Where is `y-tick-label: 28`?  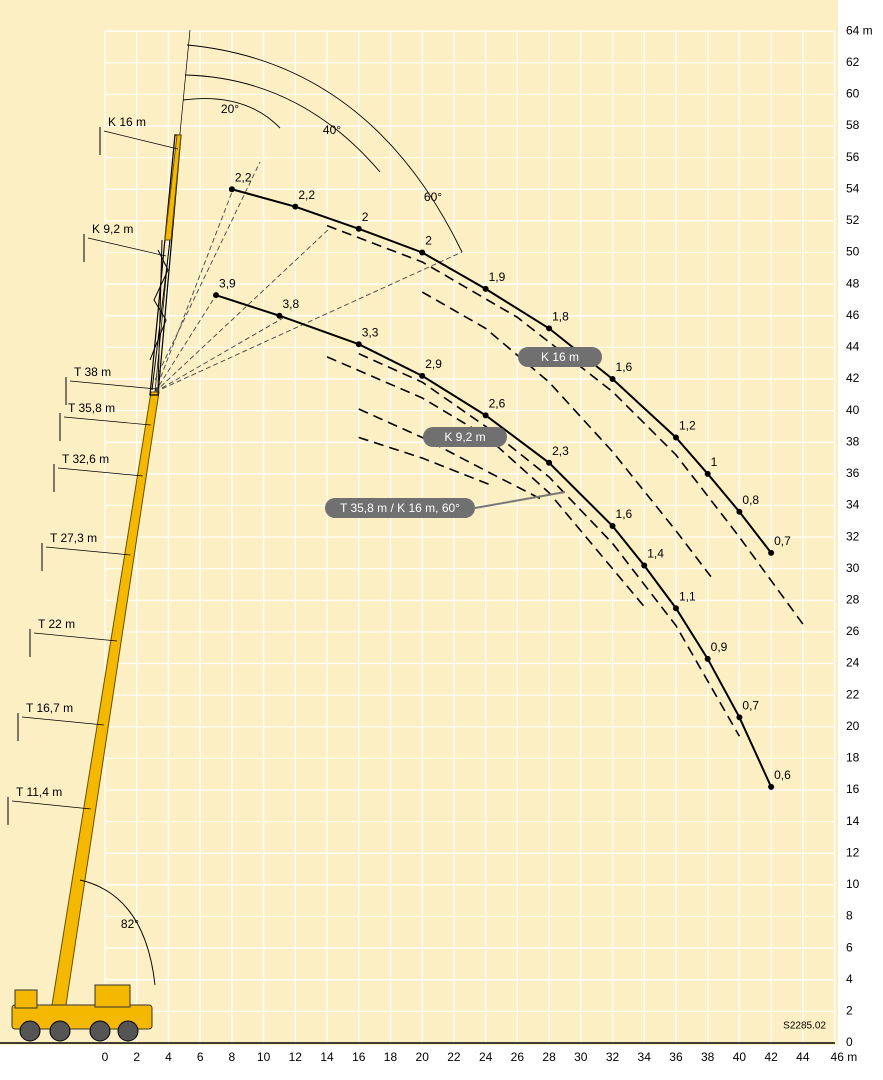 y-tick-label: 28 is located at coordinates (853, 599).